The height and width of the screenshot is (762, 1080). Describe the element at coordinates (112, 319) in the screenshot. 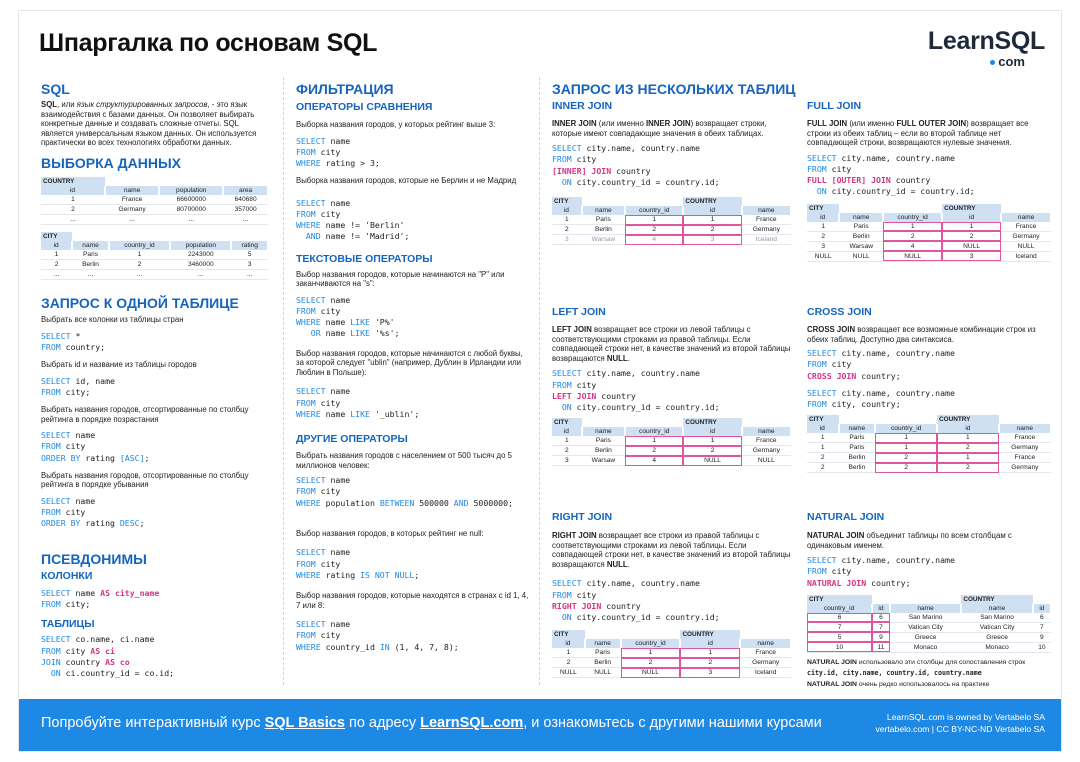

I see `query-description: Выбрать все колонки из таблицы стран` at that location.